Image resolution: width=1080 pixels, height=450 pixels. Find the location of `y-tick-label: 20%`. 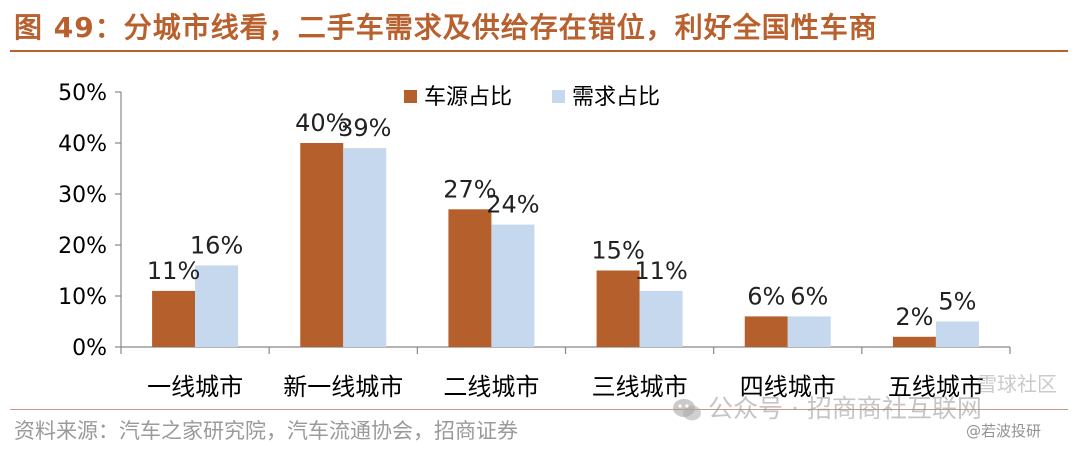

y-tick-label: 20% is located at coordinates (82, 246).